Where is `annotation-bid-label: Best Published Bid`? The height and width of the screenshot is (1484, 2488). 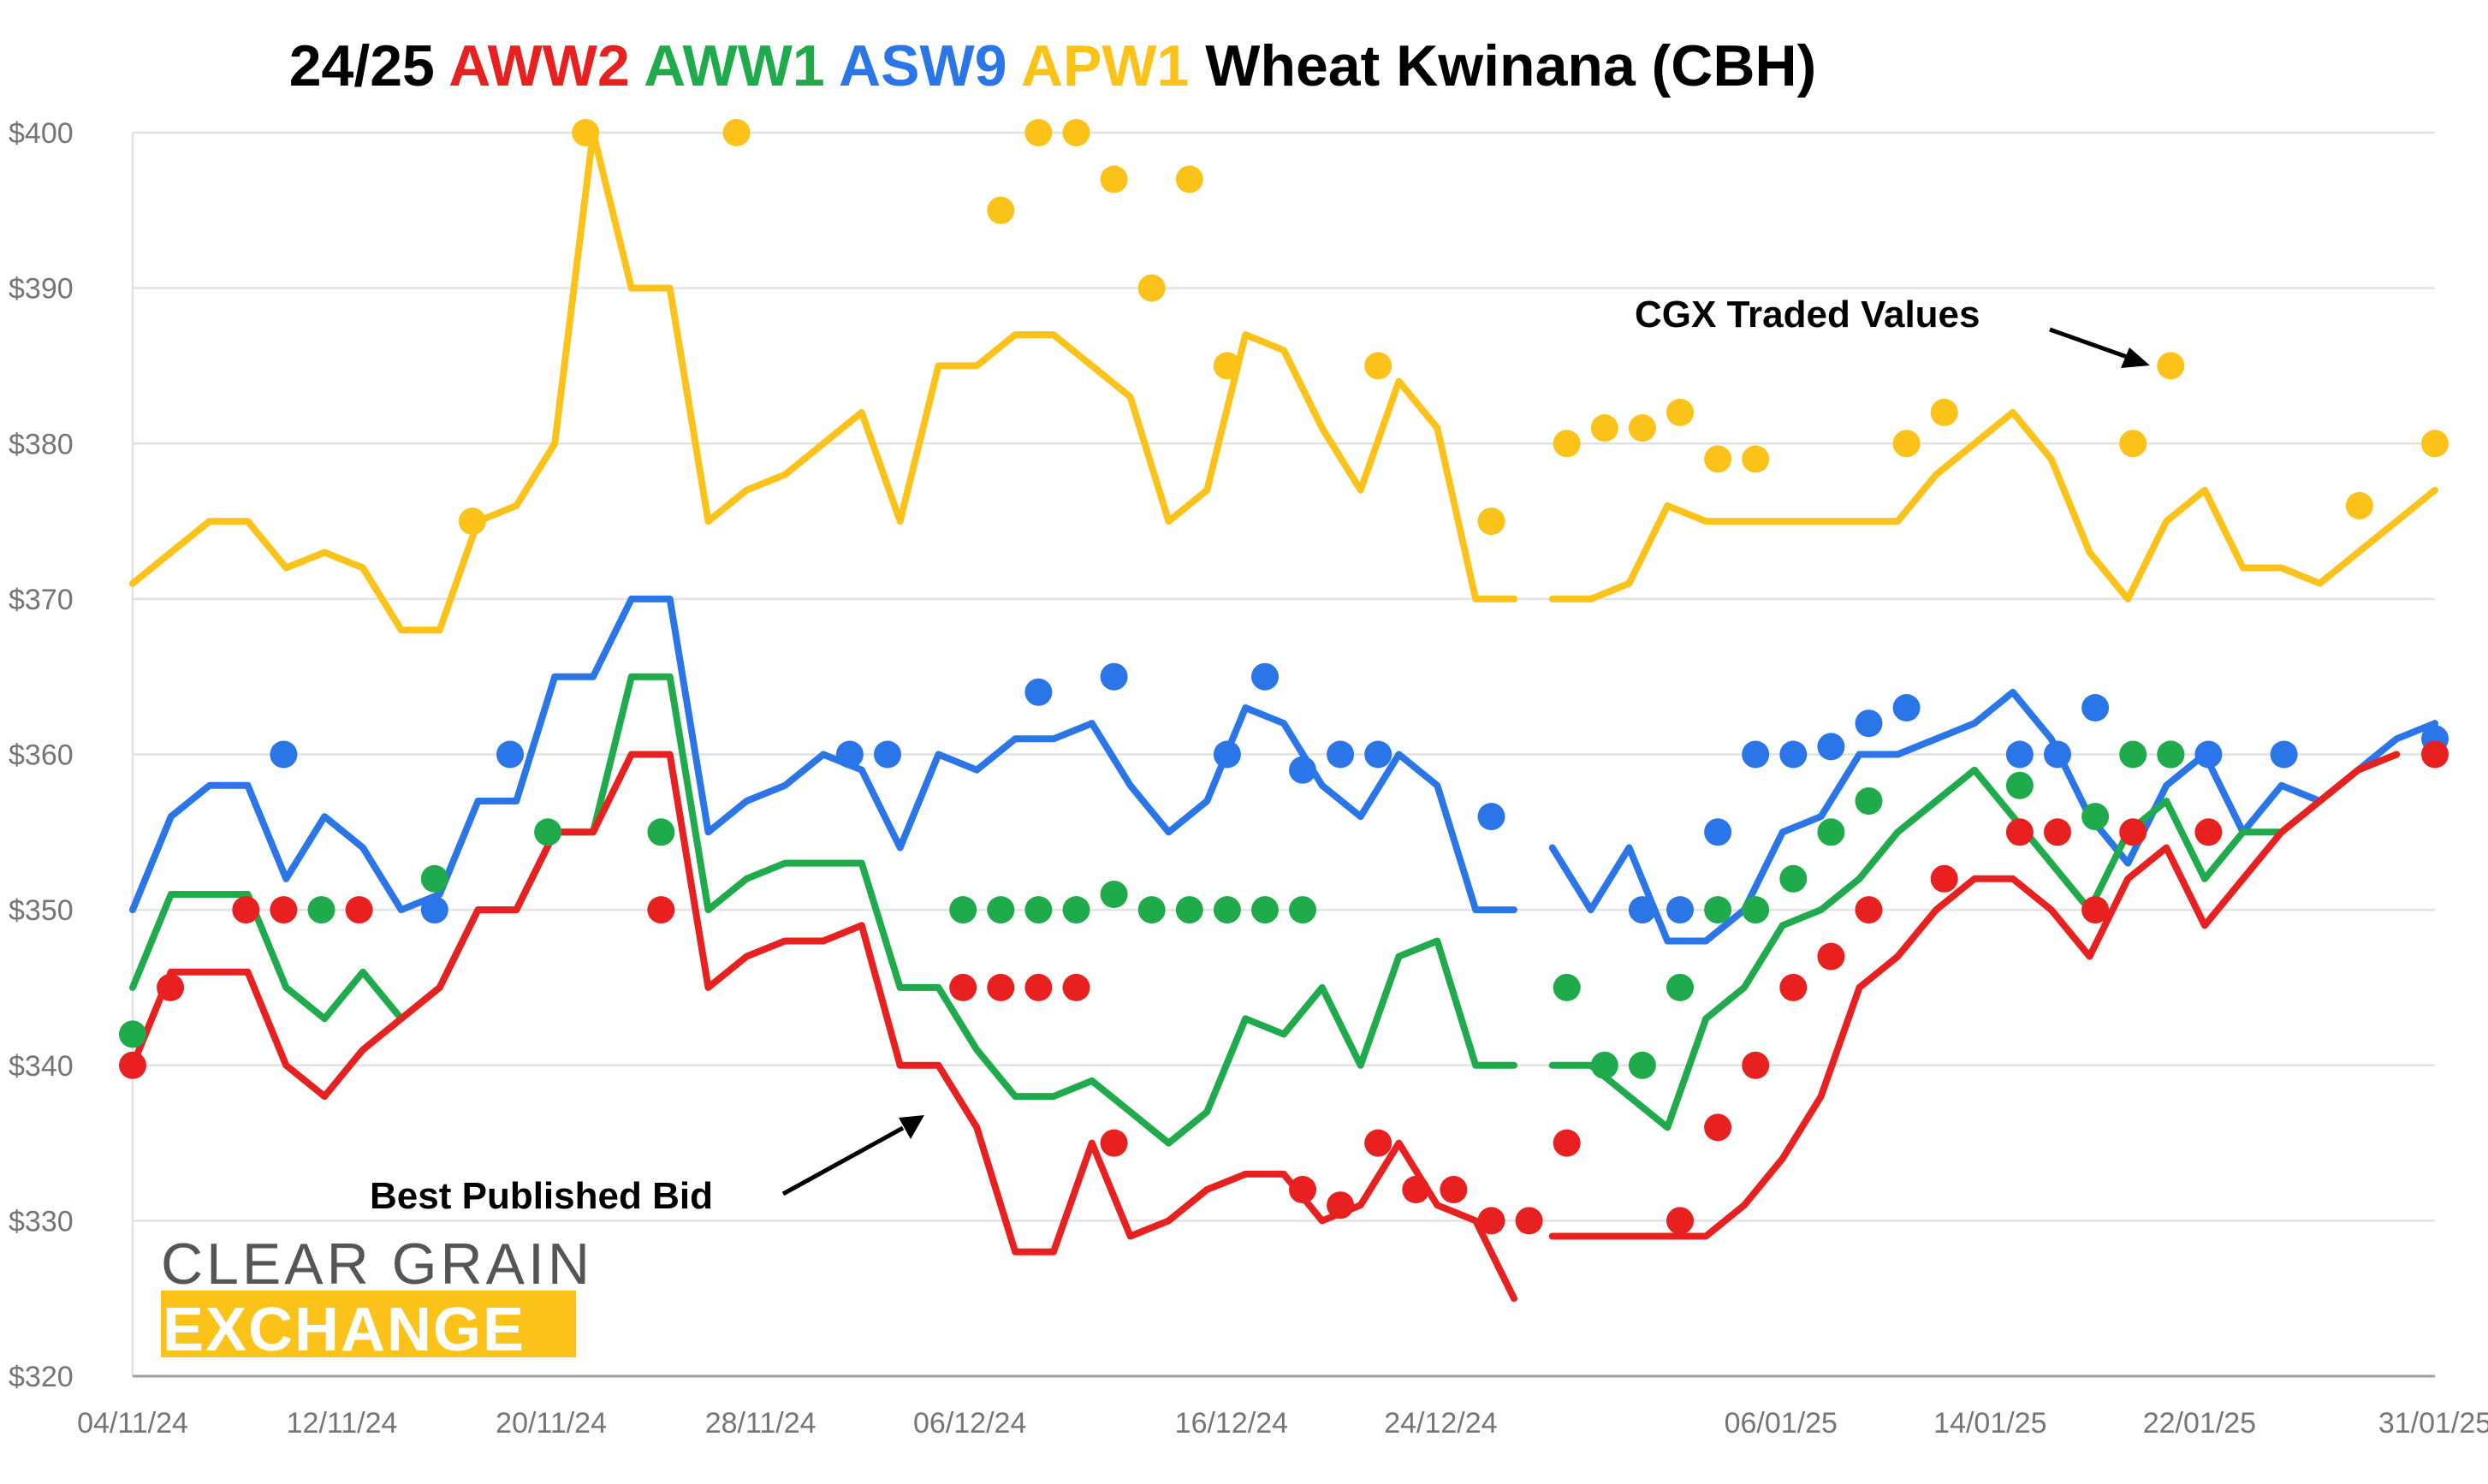 annotation-bid-label: Best Published Bid is located at coordinates (541, 1196).